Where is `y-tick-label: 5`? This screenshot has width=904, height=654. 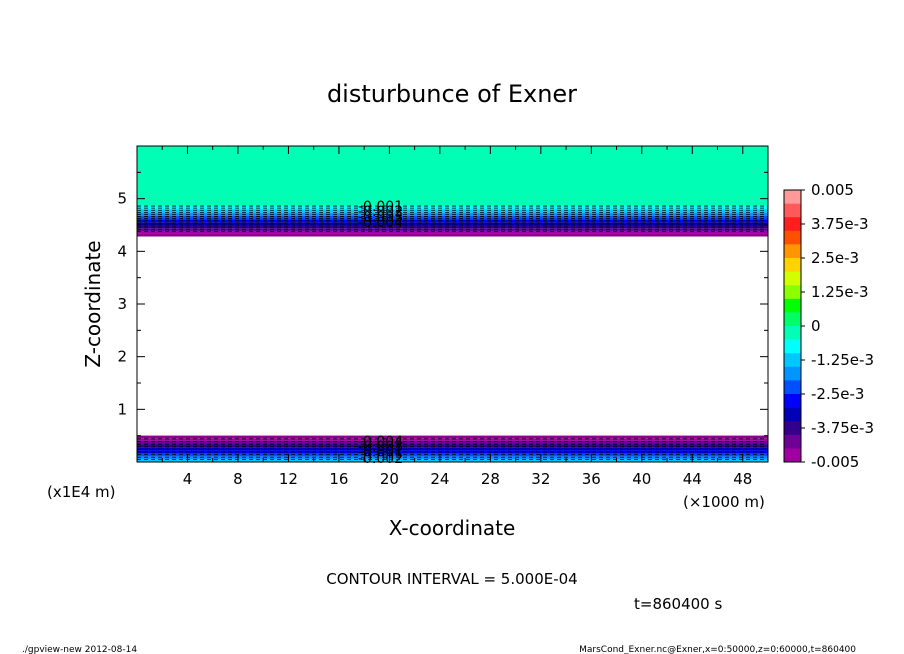 y-tick-label: 5 is located at coordinates (122, 199).